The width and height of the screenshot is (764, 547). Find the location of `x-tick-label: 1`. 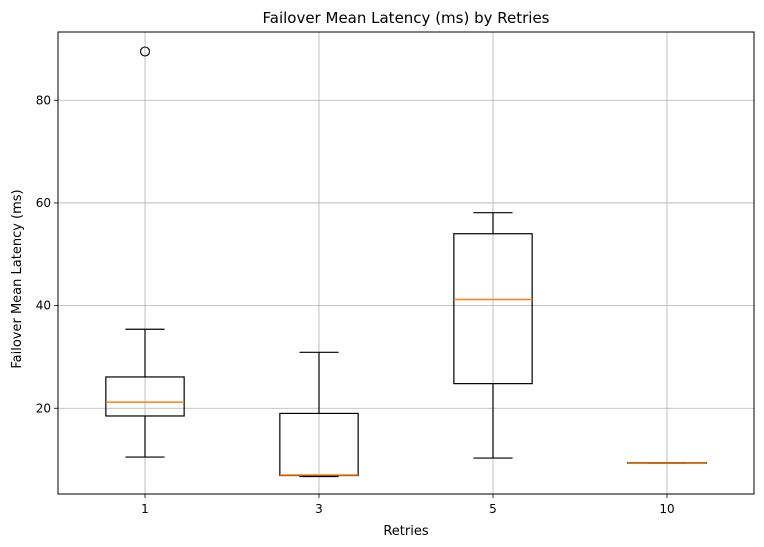

x-tick-label: 1 is located at coordinates (145, 509).